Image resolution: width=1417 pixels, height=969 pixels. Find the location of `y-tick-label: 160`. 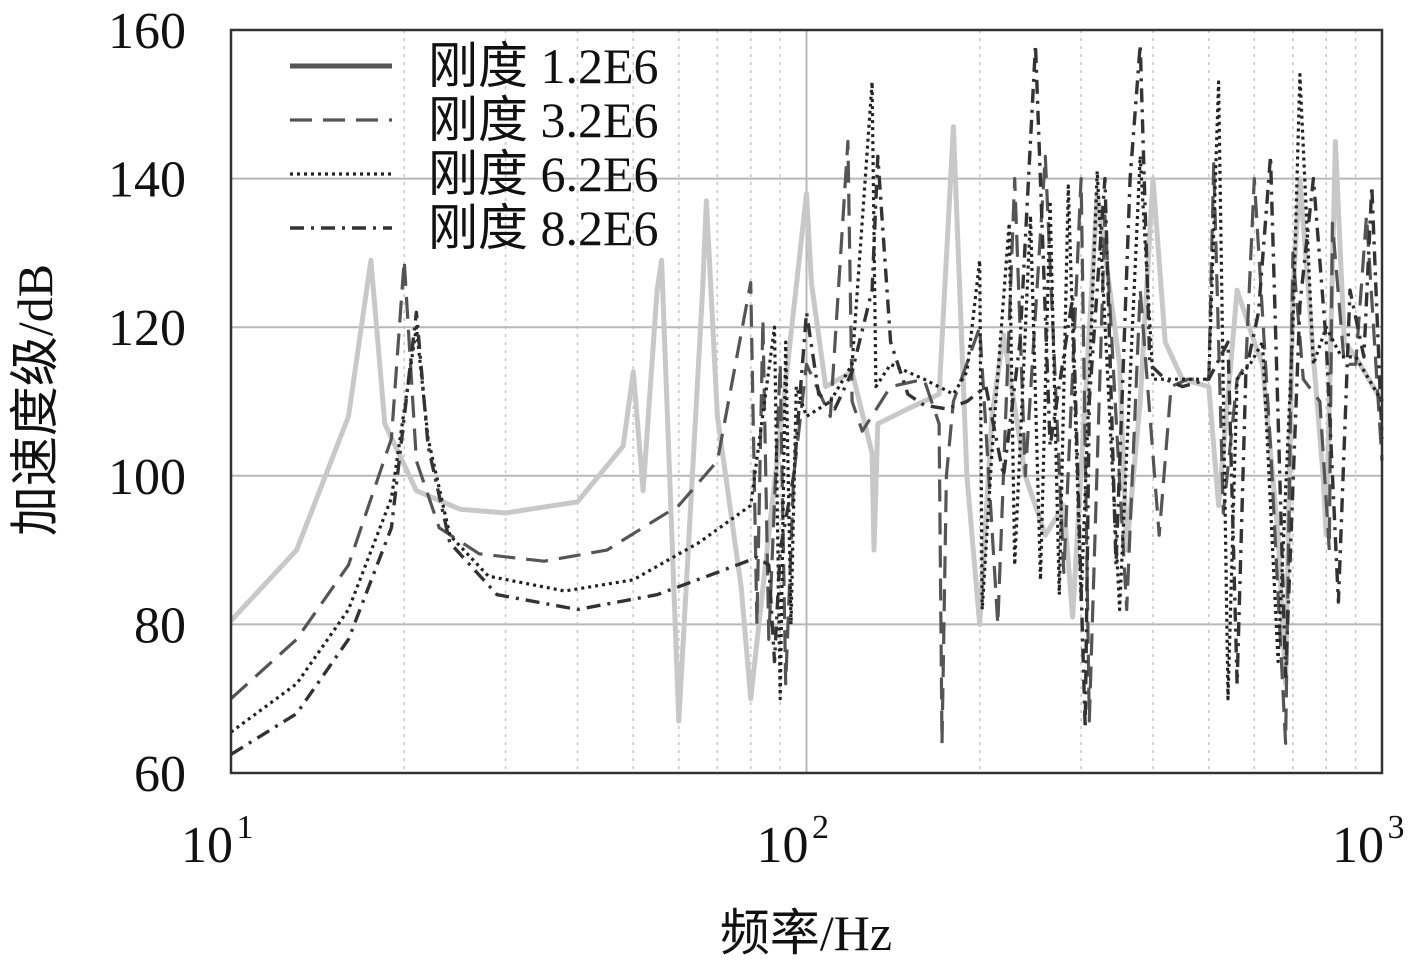

y-tick-label: 160 is located at coordinates (147, 31).